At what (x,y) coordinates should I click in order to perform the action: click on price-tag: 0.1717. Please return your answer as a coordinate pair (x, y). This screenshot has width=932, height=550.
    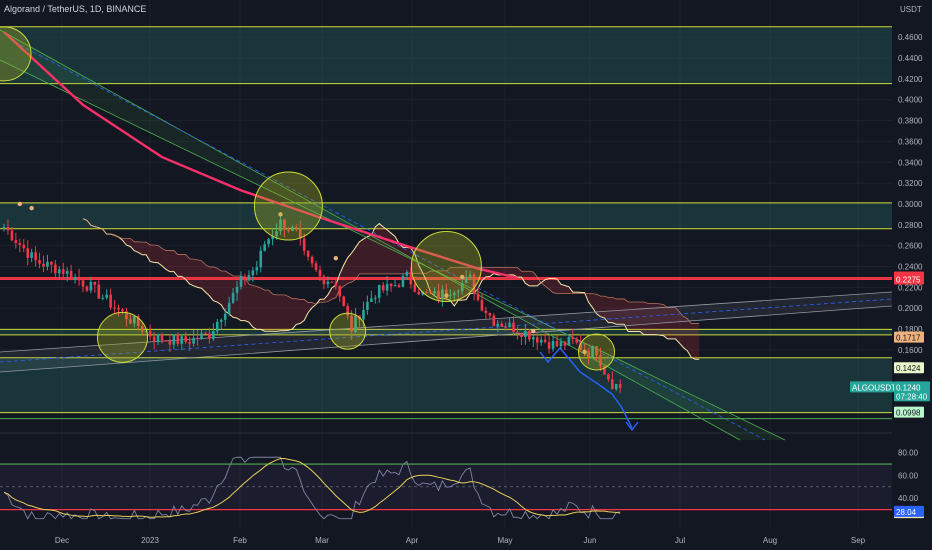
    Looking at the image, I should click on (909, 337).